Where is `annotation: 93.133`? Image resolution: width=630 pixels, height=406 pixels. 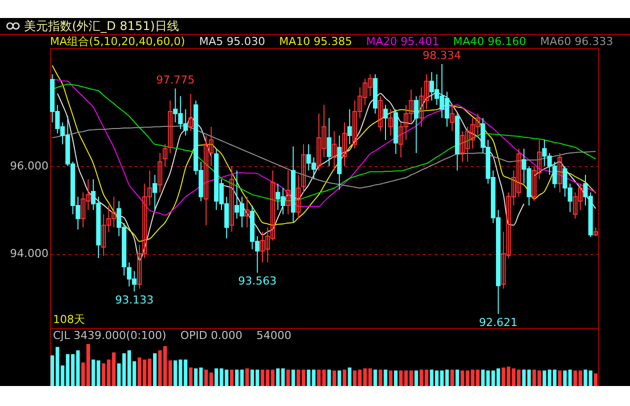
annotation: 93.133 is located at coordinates (134, 300).